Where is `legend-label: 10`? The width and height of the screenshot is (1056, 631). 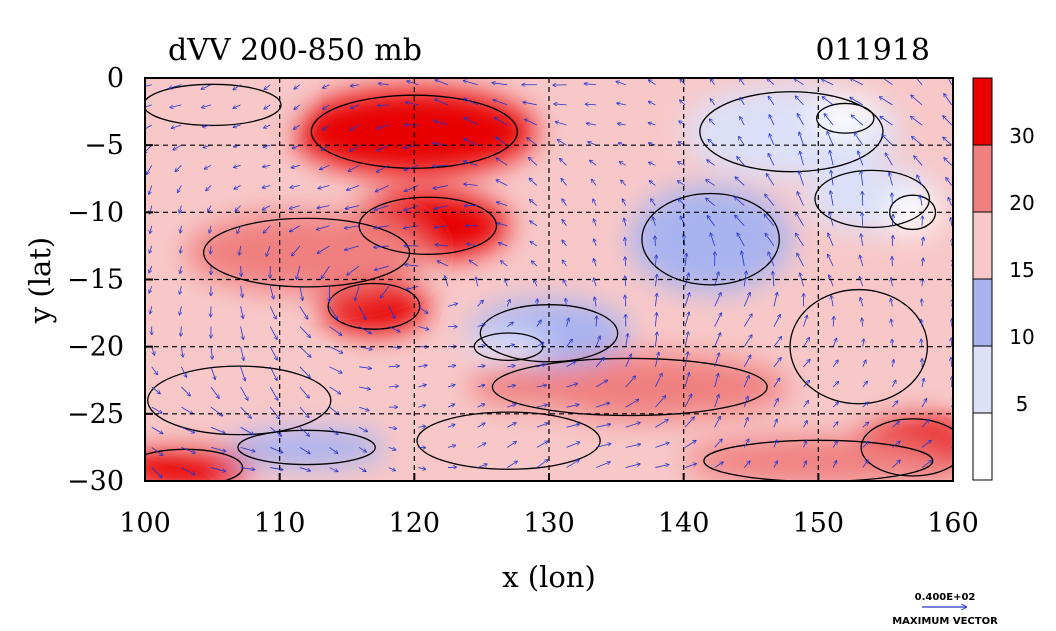
legend-label: 10 is located at coordinates (1021, 337).